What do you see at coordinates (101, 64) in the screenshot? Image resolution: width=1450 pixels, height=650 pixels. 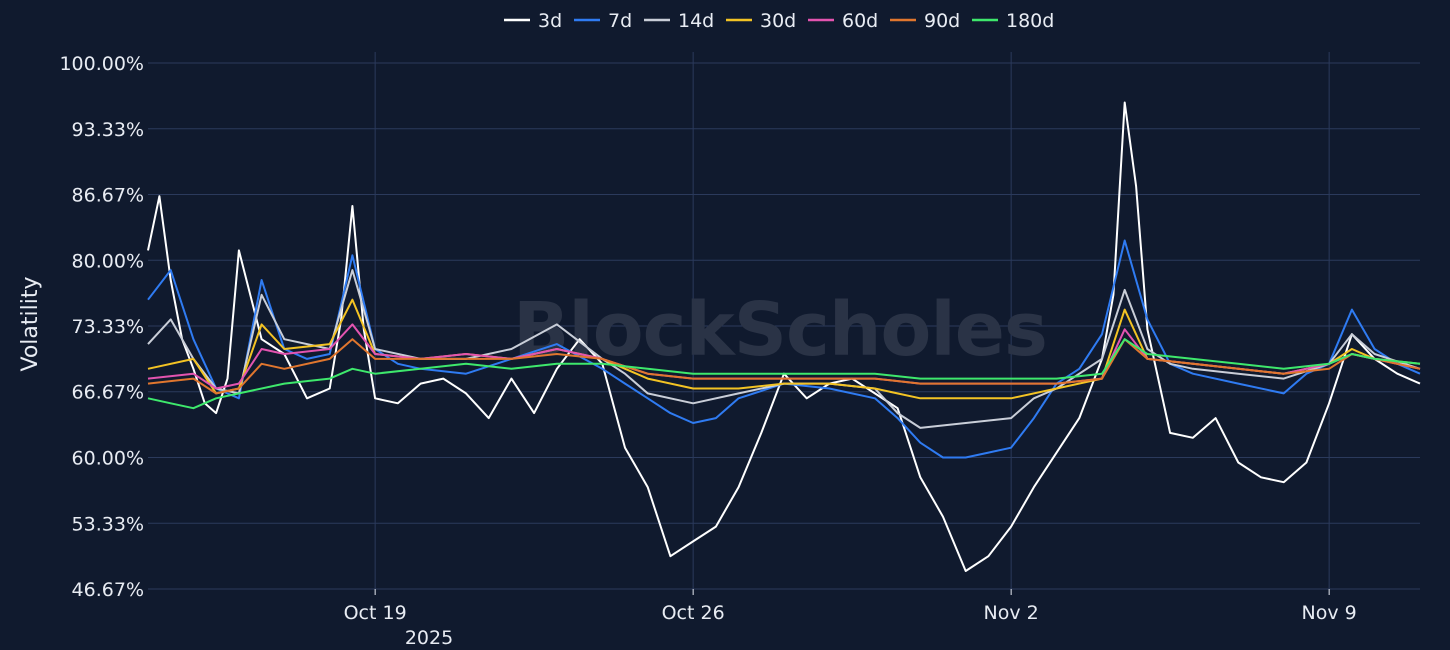 I see `y-tick-label: 100.00%` at bounding box center [101, 64].